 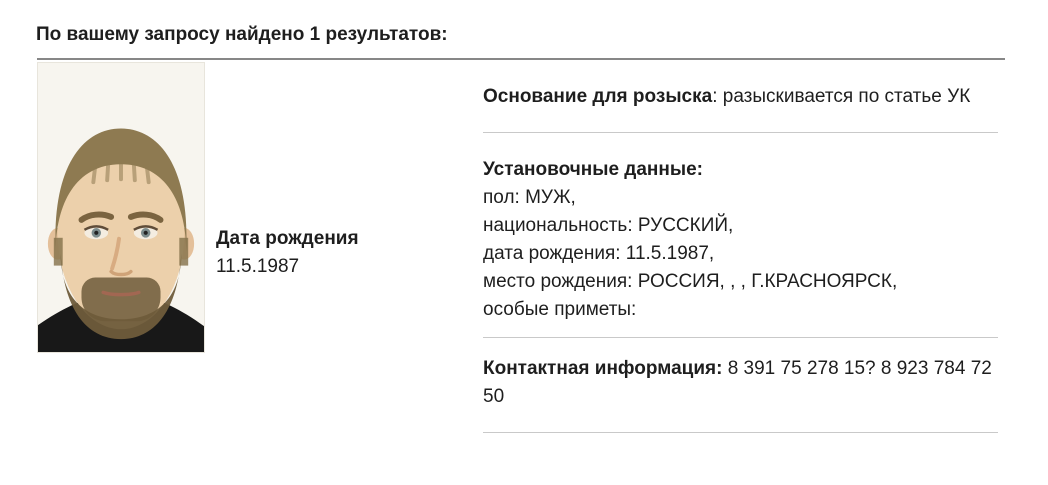 I want to click on identity-line-birth-date: дата рождения: 11.5.1987,, so click(x=599, y=253).